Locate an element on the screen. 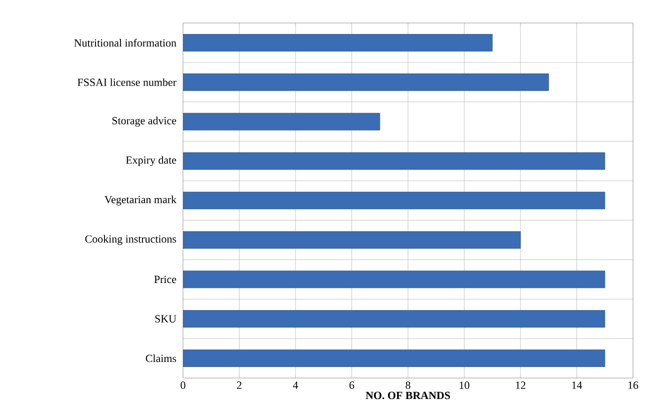  y-tick-label: Price is located at coordinates (165, 280).